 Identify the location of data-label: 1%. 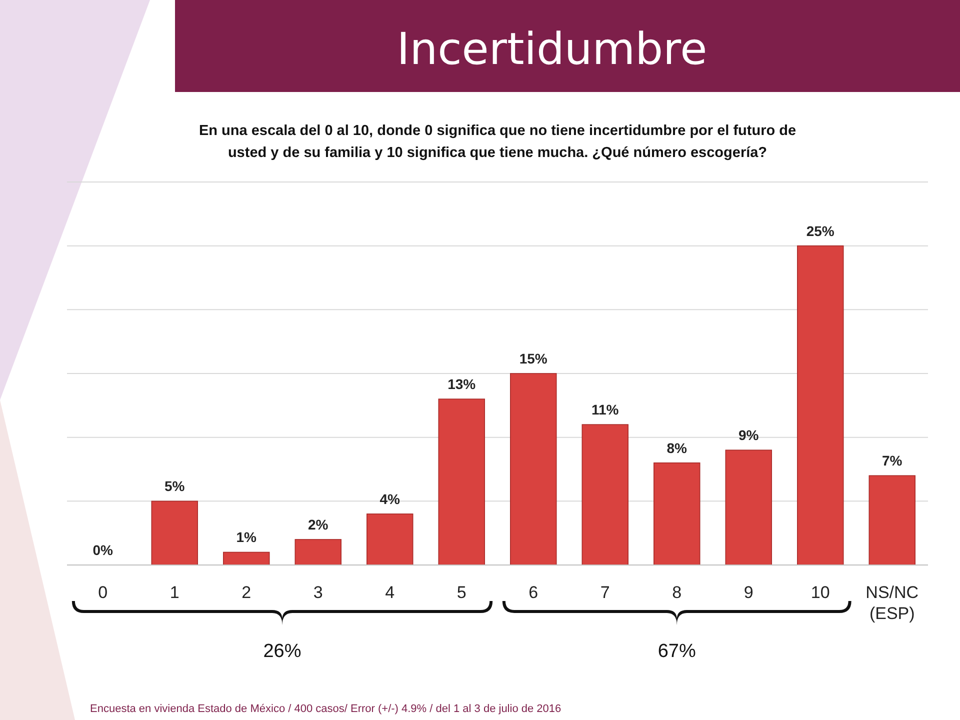
(247, 537).